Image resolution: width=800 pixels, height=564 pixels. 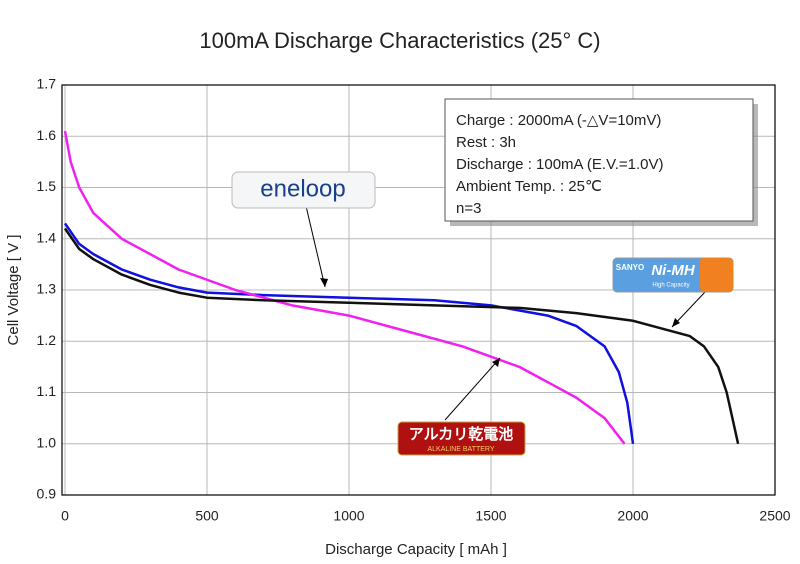 I want to click on battery-name: eneloop, so click(x=302, y=188).